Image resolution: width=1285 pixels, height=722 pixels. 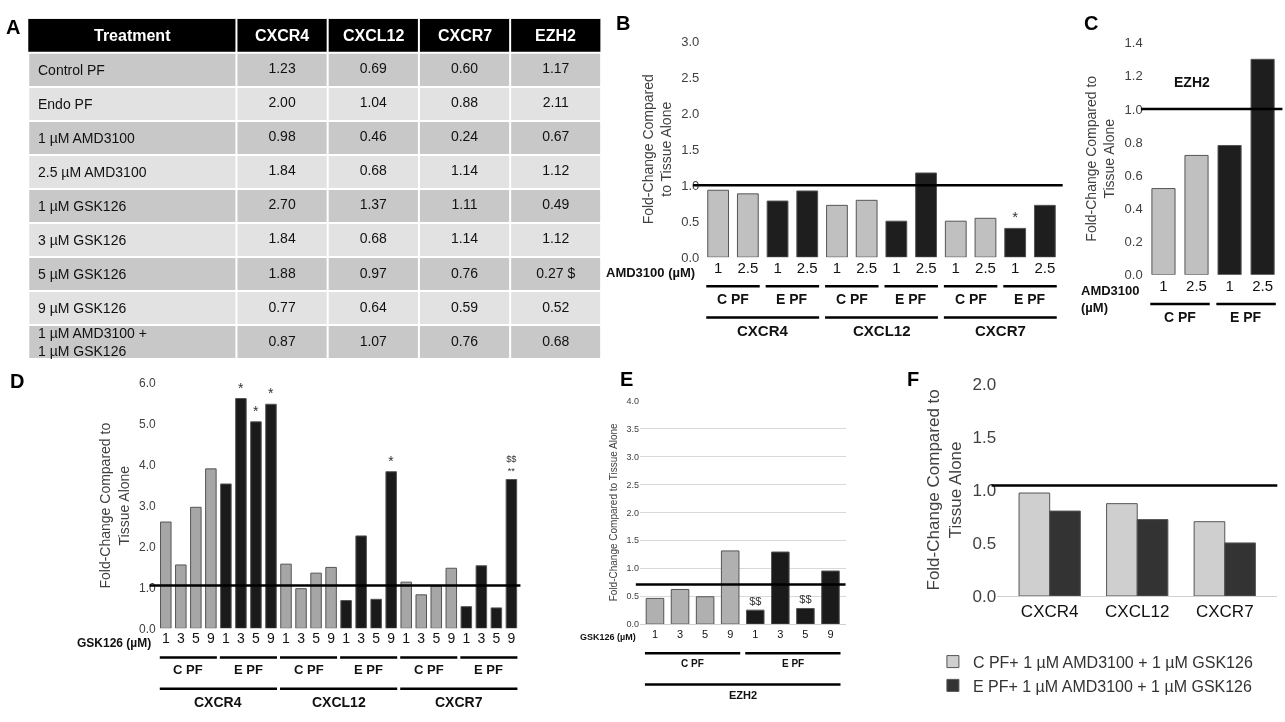 I want to click on chart-title: E, so click(x=627, y=379).